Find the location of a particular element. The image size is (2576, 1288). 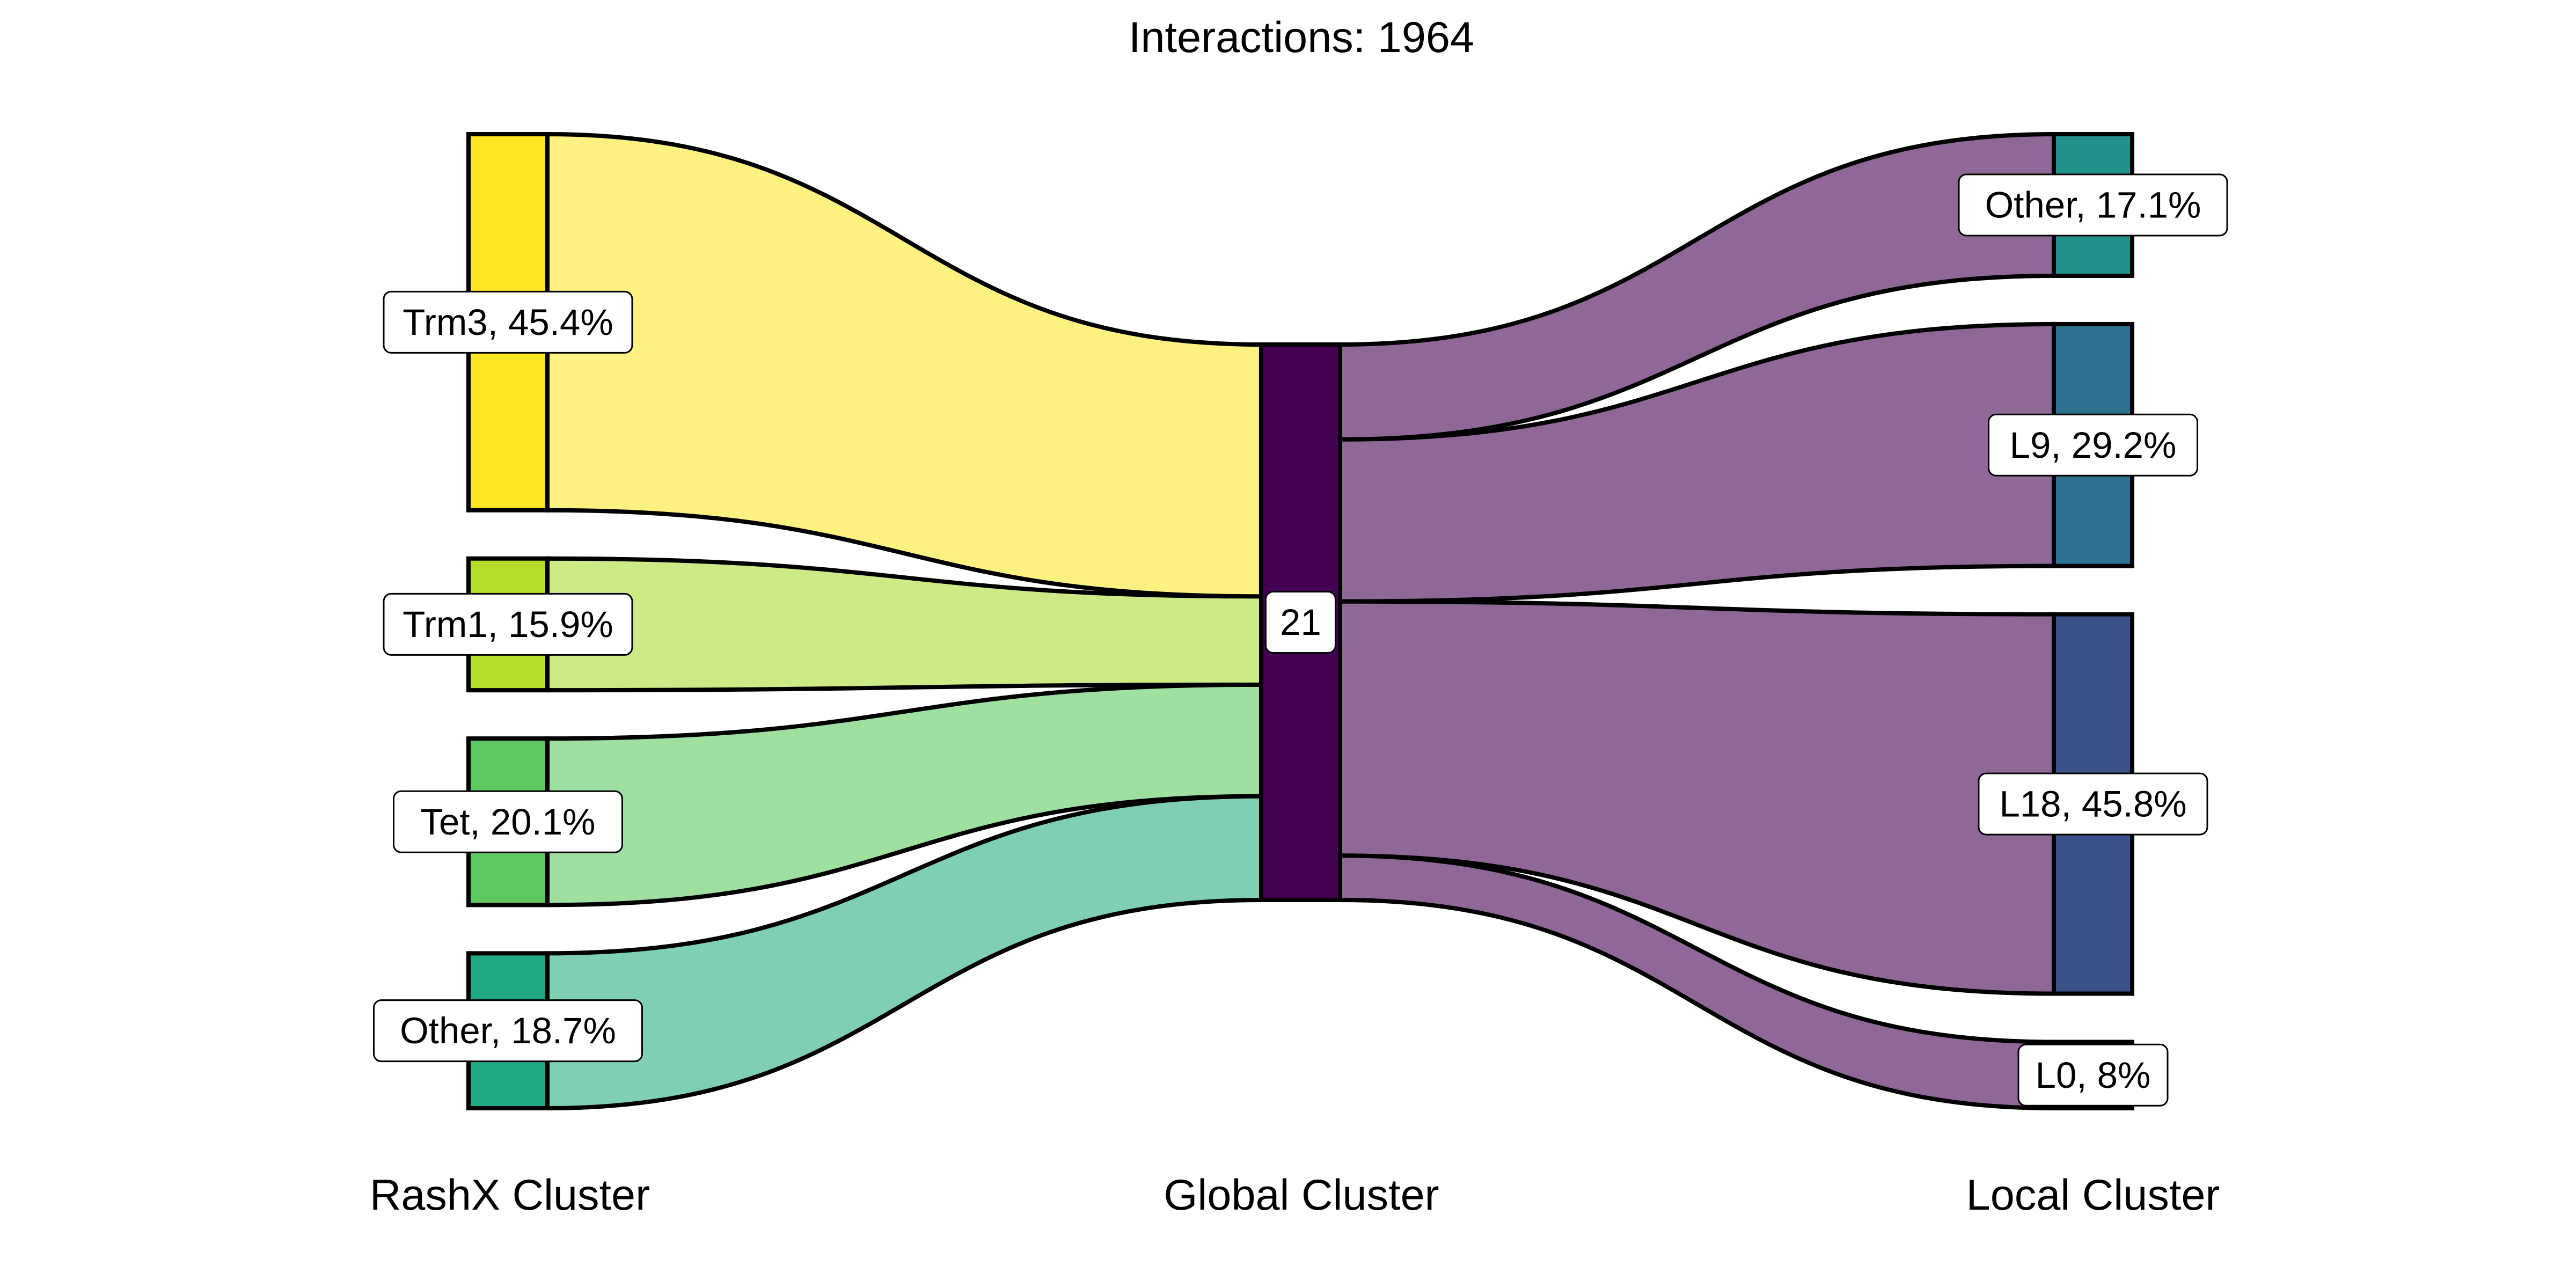

right-label-l0-text: L0, 8% is located at coordinates (2093, 1075).